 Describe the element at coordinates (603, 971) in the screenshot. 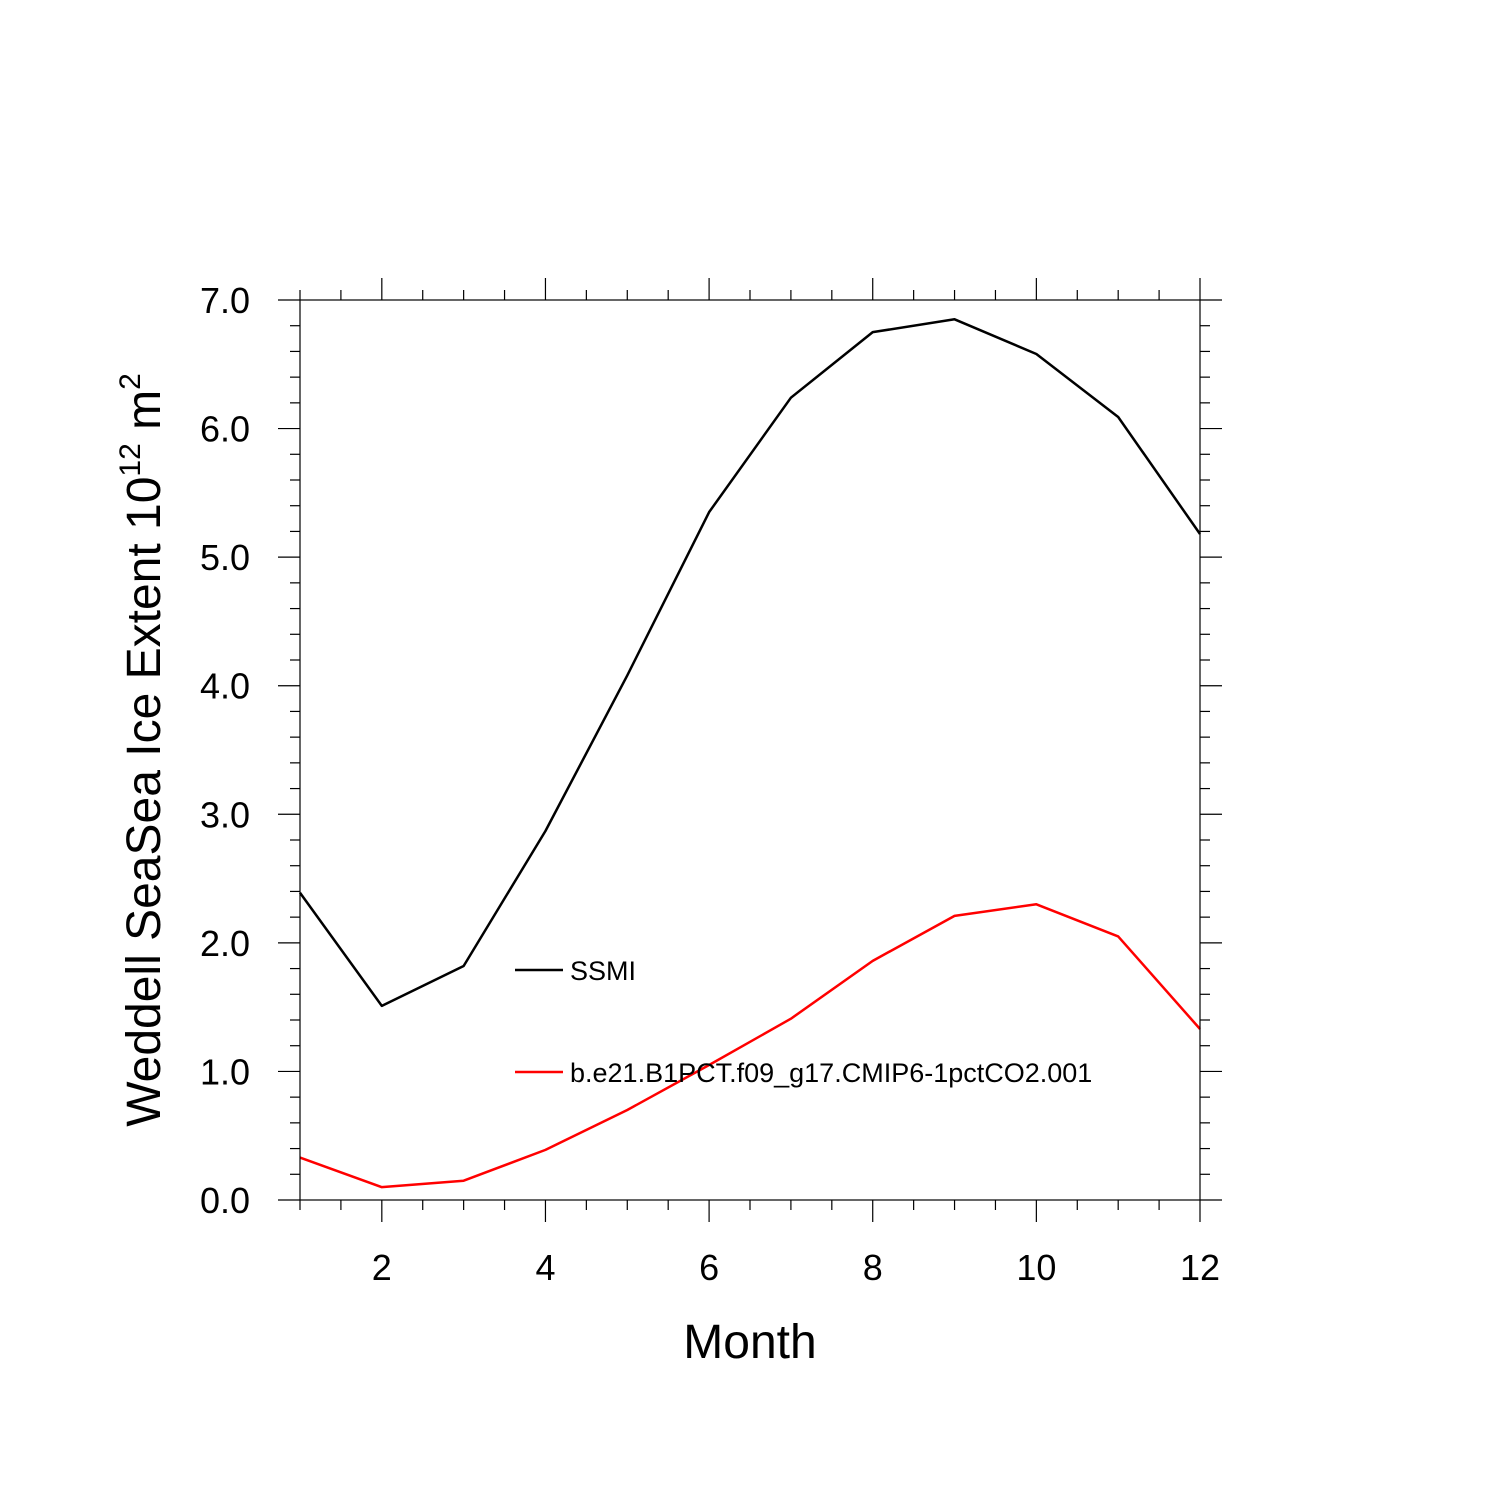

I see `legend-label: SSMI` at that location.